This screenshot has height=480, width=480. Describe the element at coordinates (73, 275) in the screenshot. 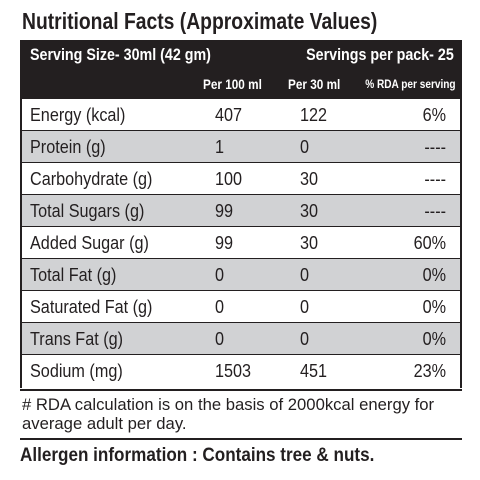

I see `cell-text: Total Fat (g)` at that location.